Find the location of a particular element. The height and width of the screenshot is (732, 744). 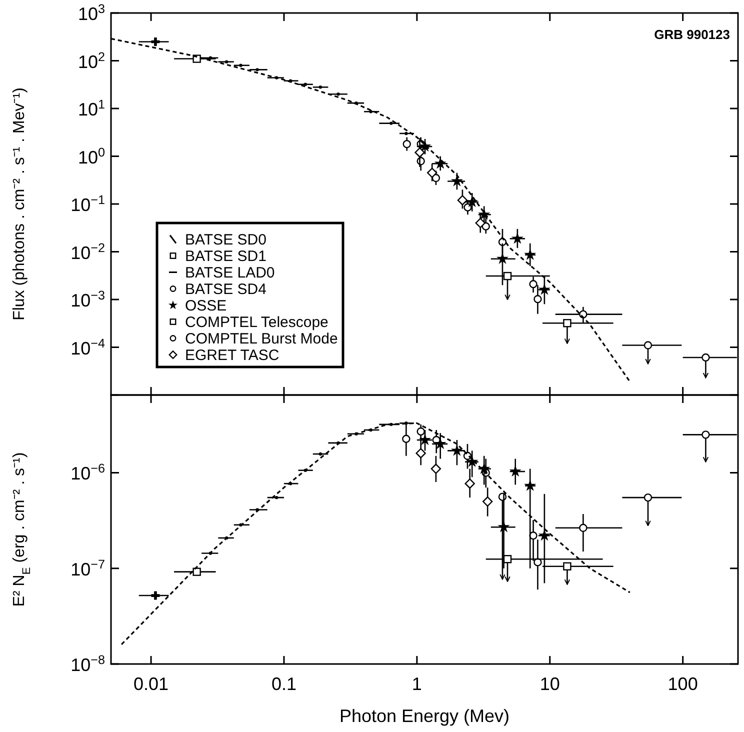

y-tick-label: 10$^{−1}$ is located at coordinates (87, 204).